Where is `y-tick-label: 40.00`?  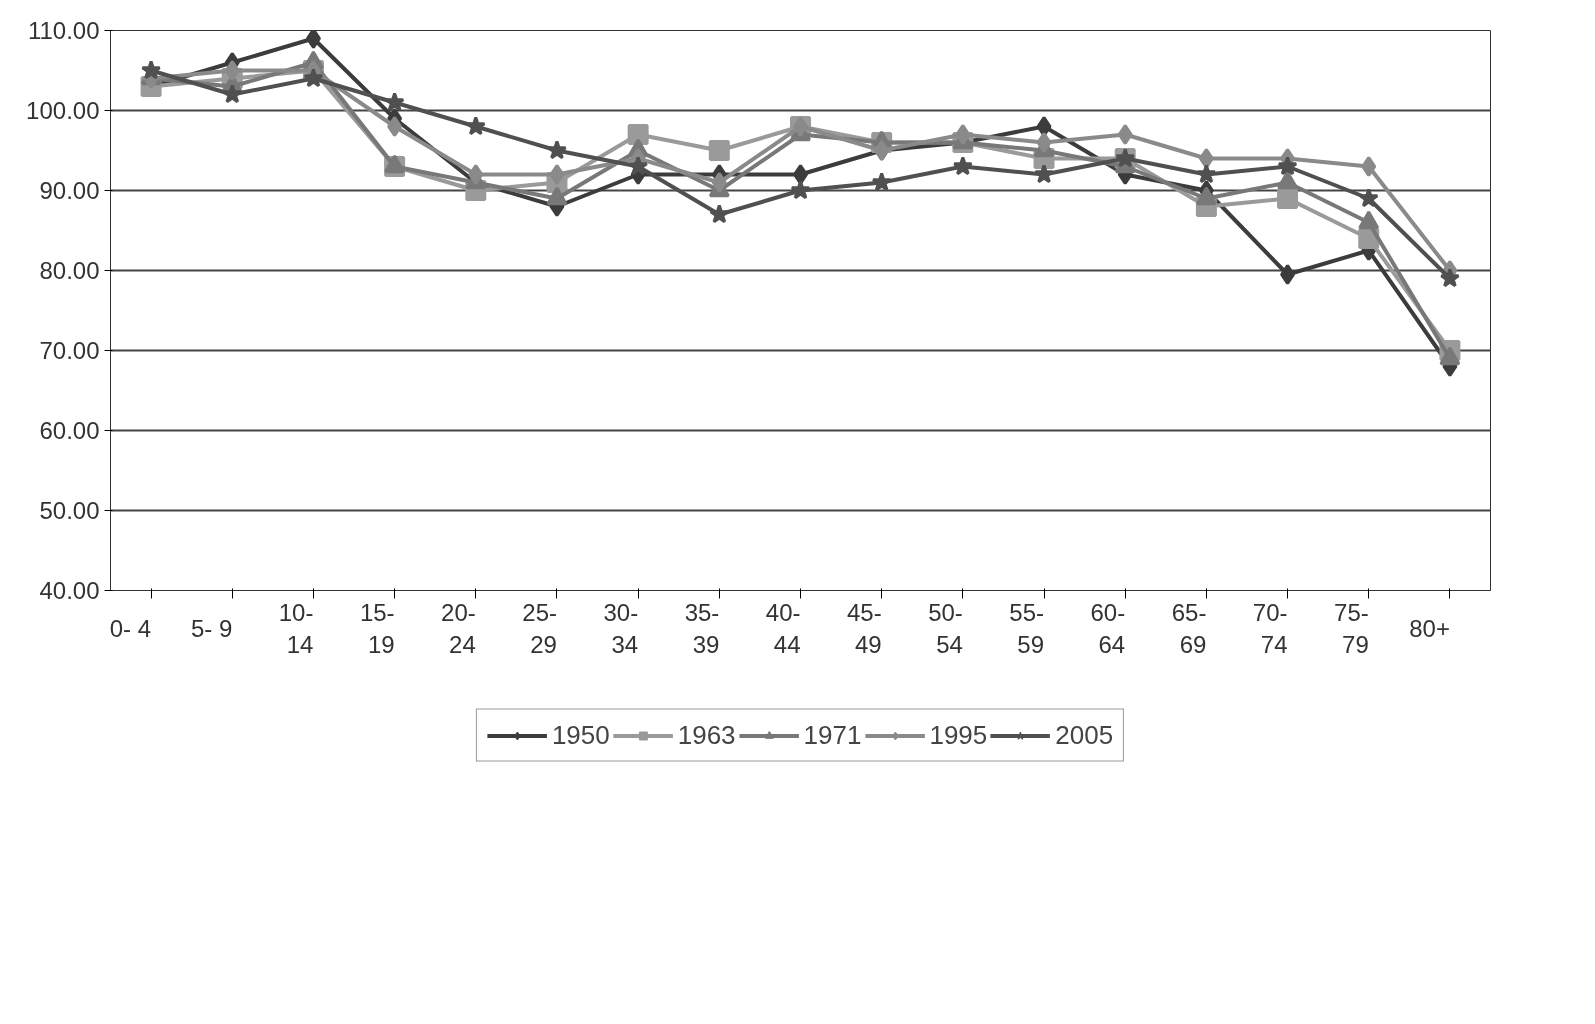
y-tick-label: 40.00 is located at coordinates (69, 590).